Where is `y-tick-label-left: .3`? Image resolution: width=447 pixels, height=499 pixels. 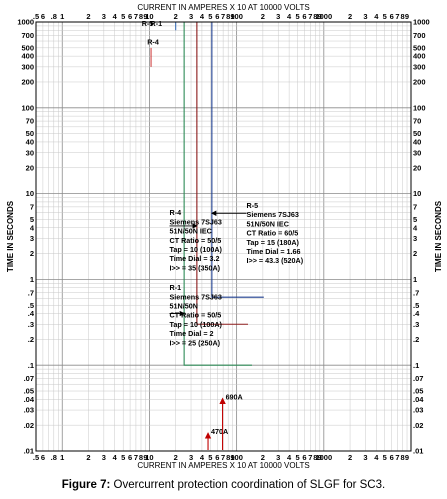 y-tick-label-left: .3 is located at coordinates (31, 324).